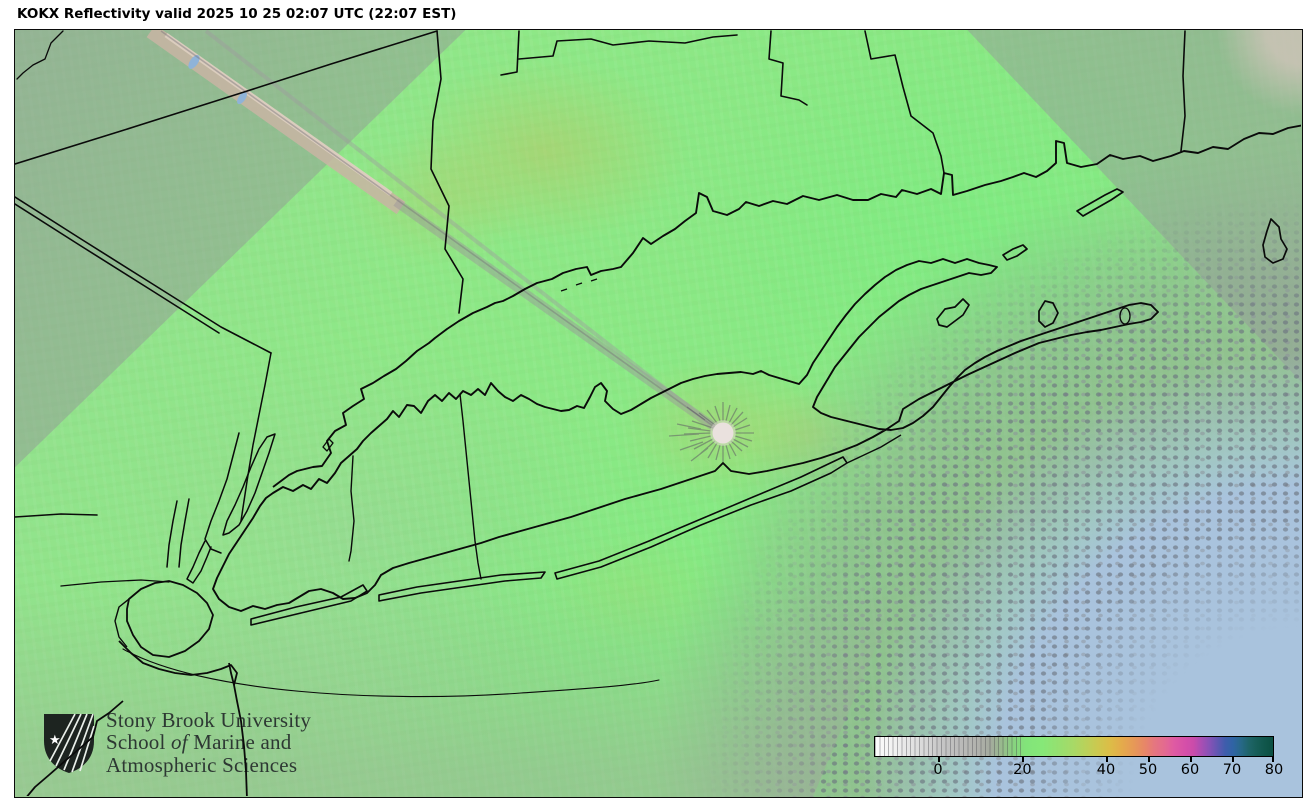  What do you see at coordinates (1106, 770) in the screenshot?
I see `colorbar-label-40: 40` at bounding box center [1106, 770].